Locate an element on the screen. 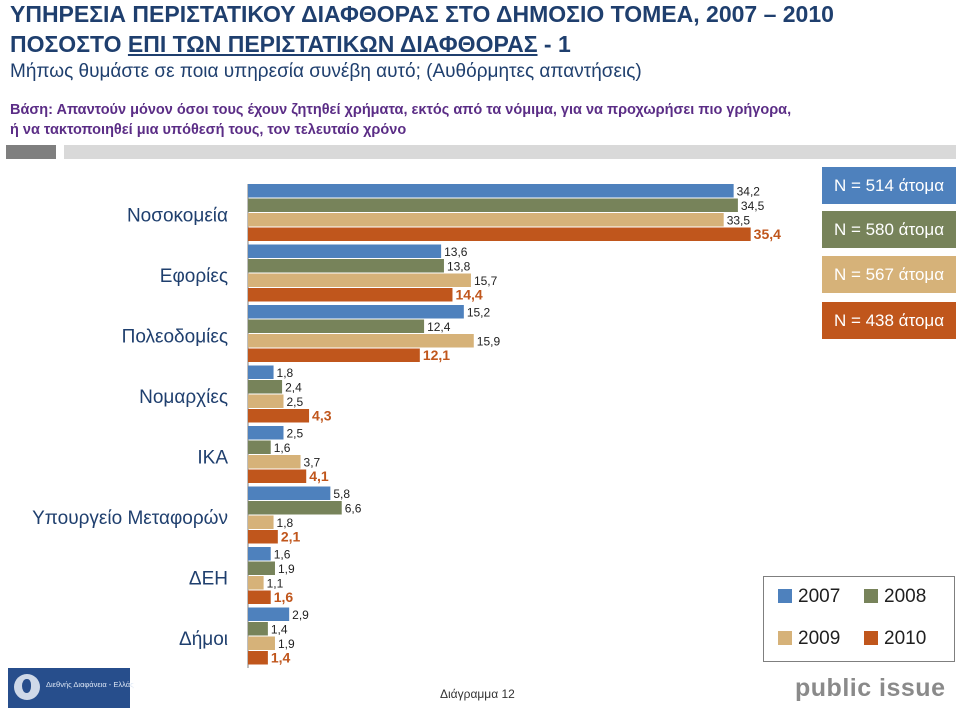 The width and height of the screenshot is (960, 711). data-label-2009: 3,7 is located at coordinates (312, 463).